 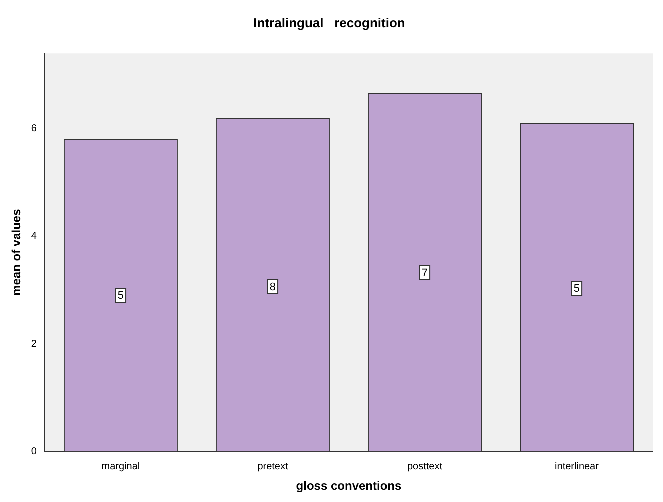 I want to click on chart-title: Intralingual recognition, so click(x=330, y=22).